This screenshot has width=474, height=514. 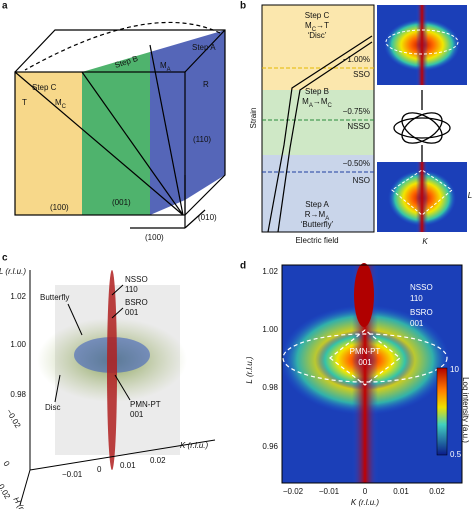 What do you see at coordinates (356, 163) in the screenshot?
I see `strain-label: −0.50%` at bounding box center [356, 163].